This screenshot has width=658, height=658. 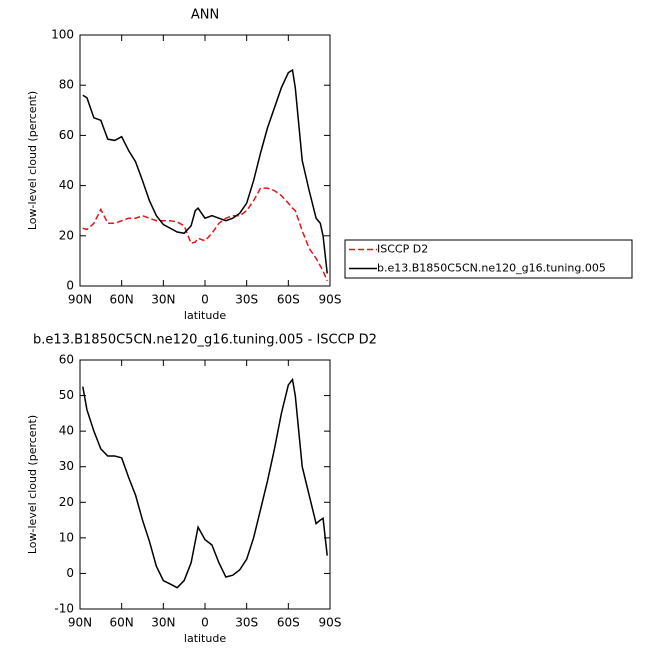 What do you see at coordinates (66, 537) in the screenshot?
I see `y-tick-label: 10` at bounding box center [66, 537].